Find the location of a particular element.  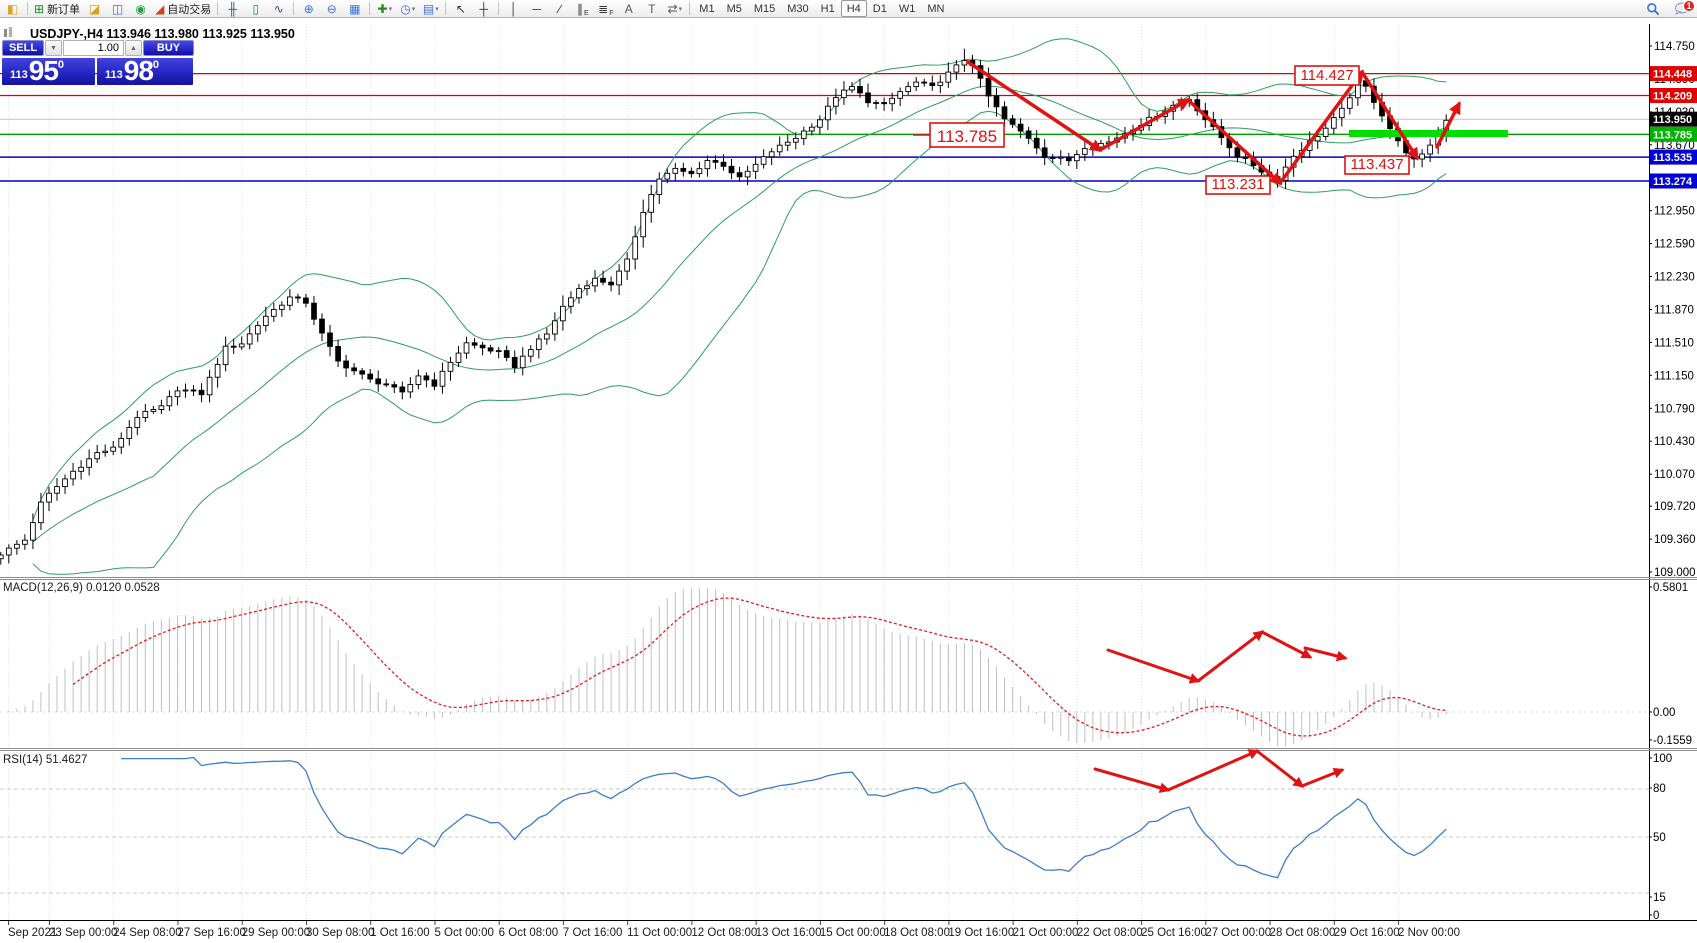

fibonacci-button: ≣ F is located at coordinates (605, 9).